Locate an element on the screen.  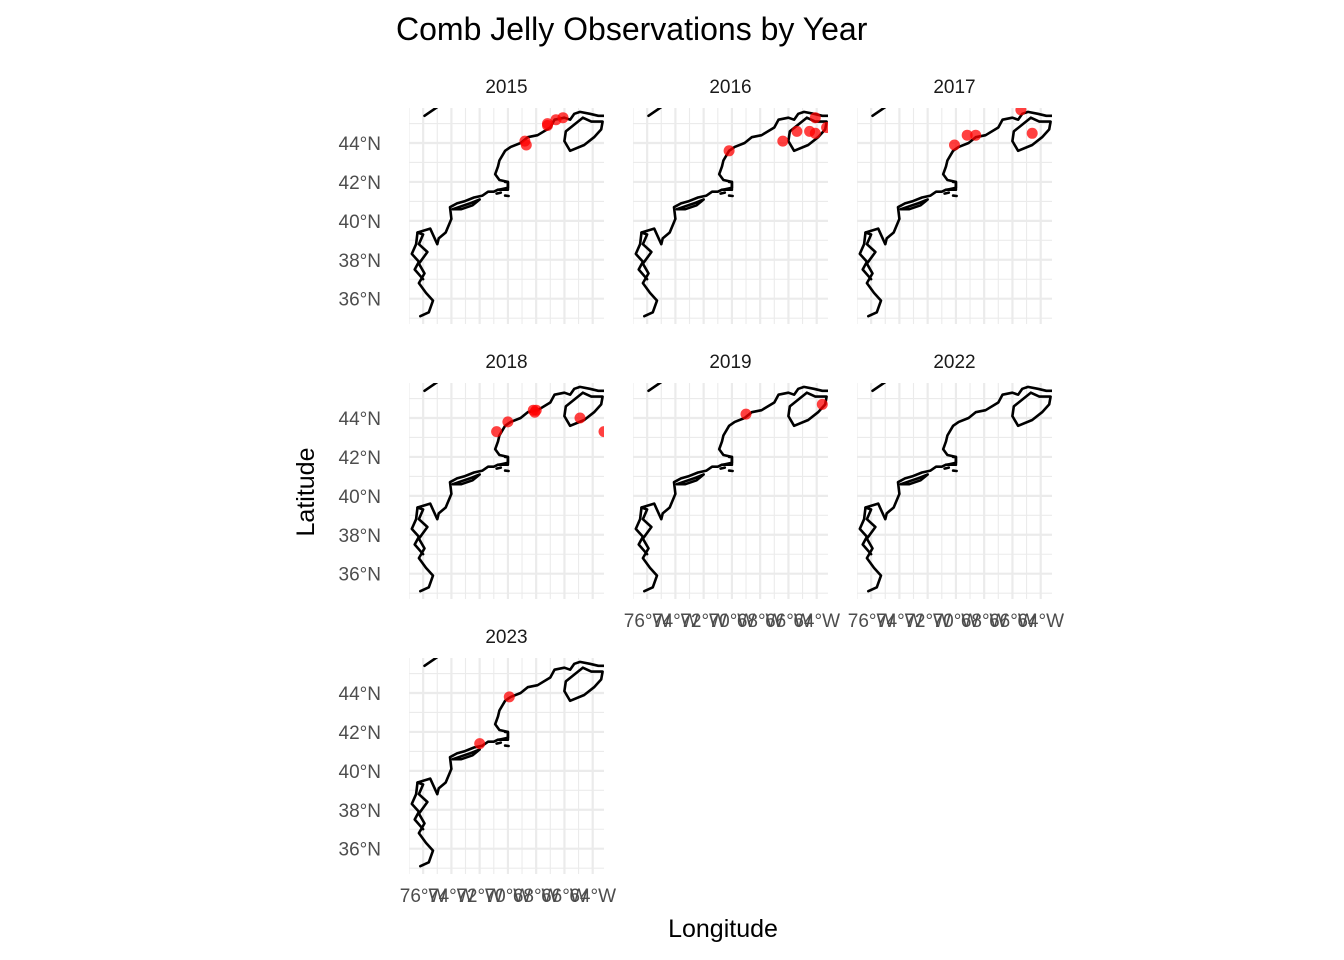
facet-label: 2016 is located at coordinates (730, 87).